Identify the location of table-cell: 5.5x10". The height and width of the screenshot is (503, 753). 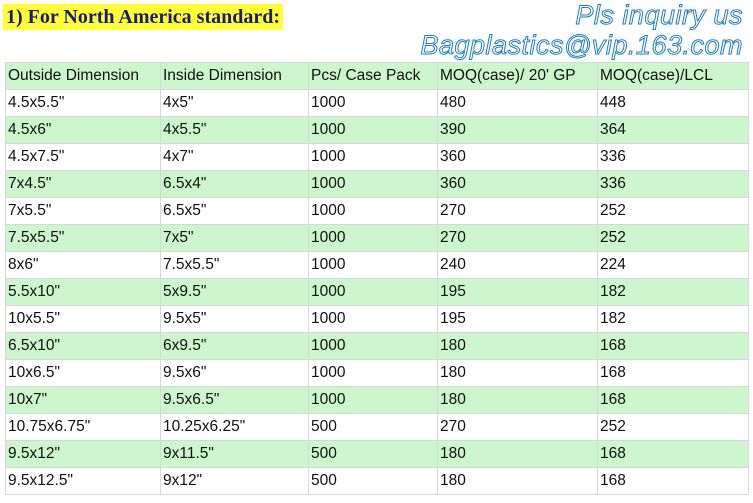
(83, 292).